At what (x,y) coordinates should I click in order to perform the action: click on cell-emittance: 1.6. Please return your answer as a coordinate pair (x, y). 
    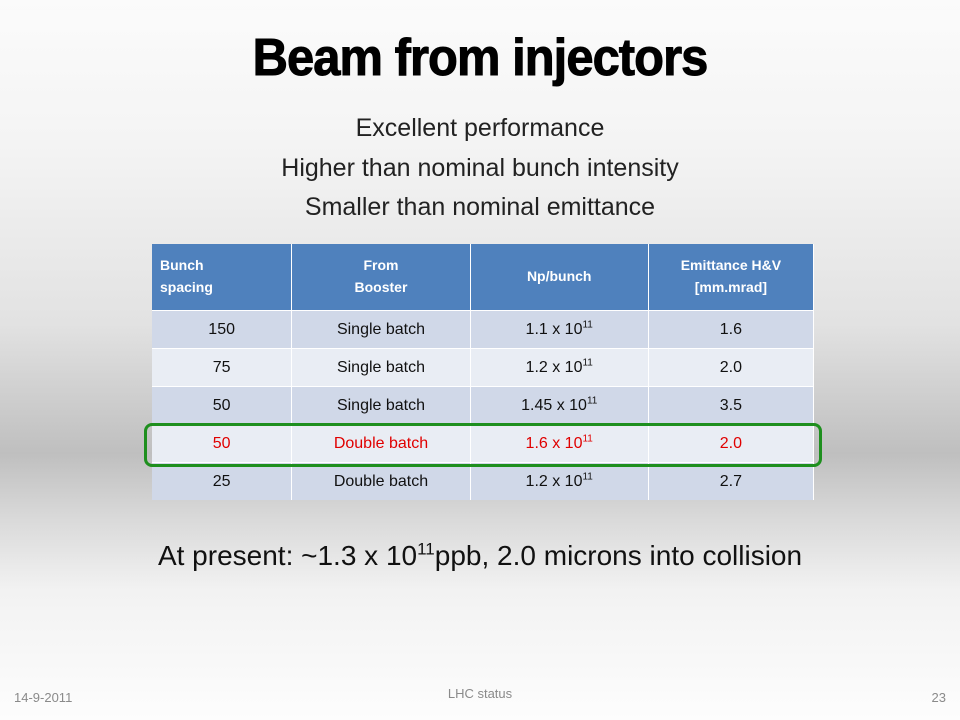
    Looking at the image, I should click on (731, 329).